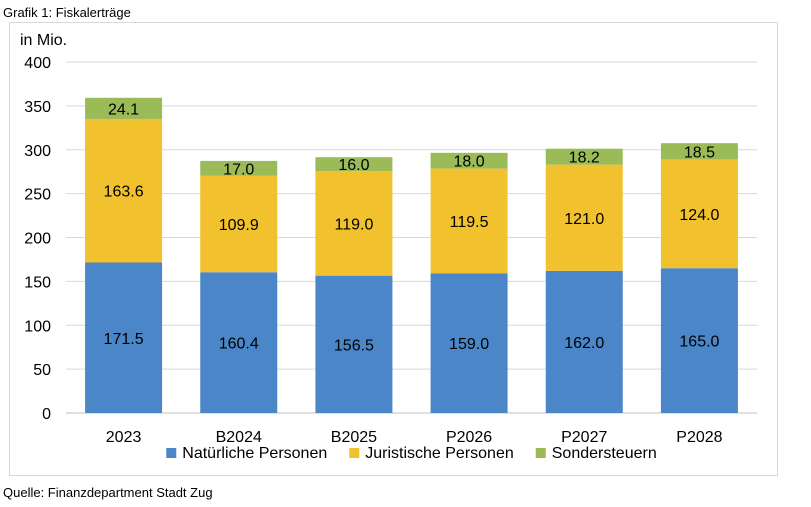 This screenshot has width=811, height=507. Describe the element at coordinates (354, 437) in the screenshot. I see `x-tick-label: B2025` at that location.